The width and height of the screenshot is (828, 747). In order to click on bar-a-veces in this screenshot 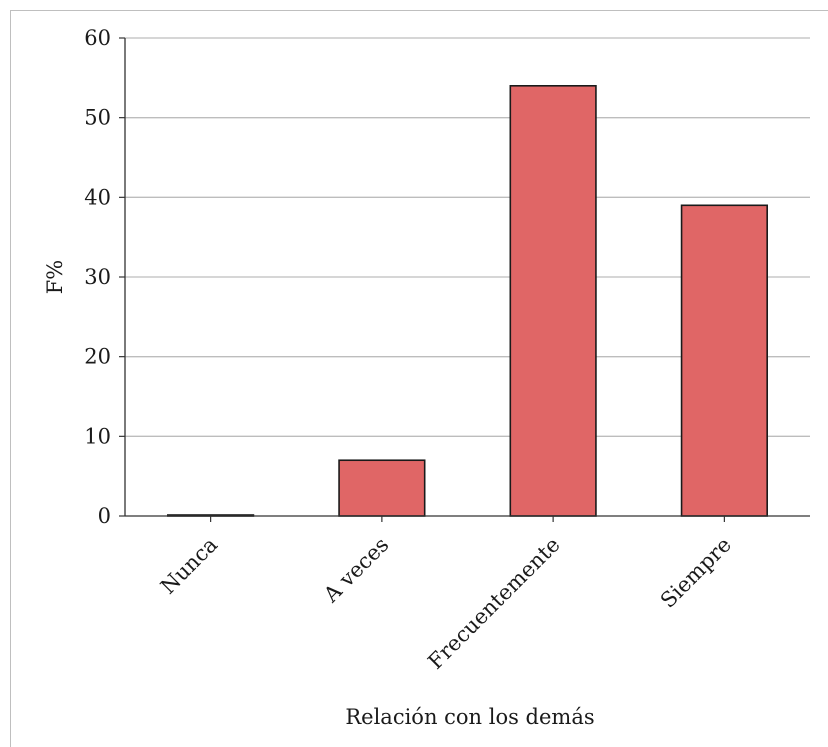, I will do `click(382, 488)`.